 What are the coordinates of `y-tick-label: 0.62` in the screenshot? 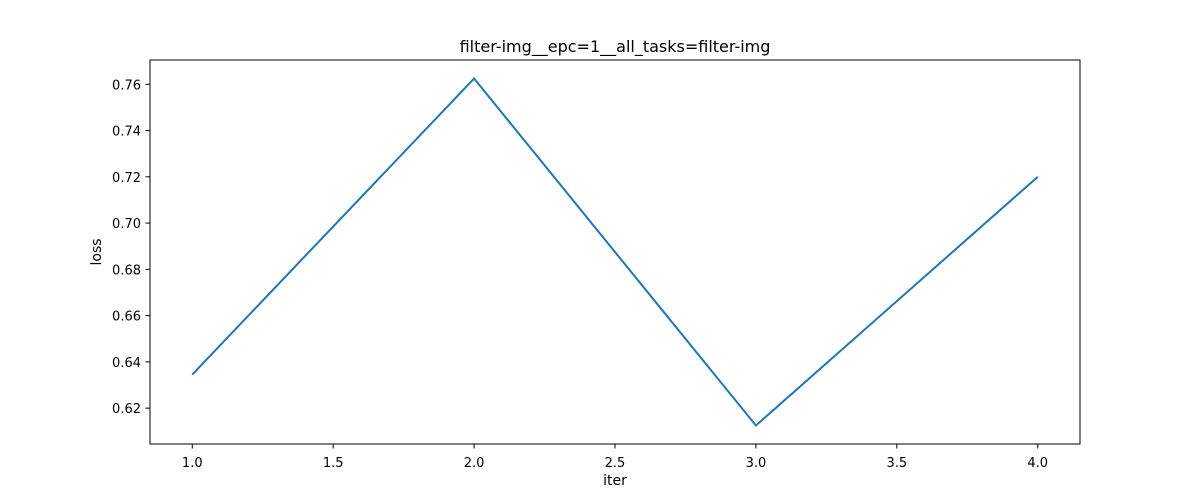 It's located at (126, 409).